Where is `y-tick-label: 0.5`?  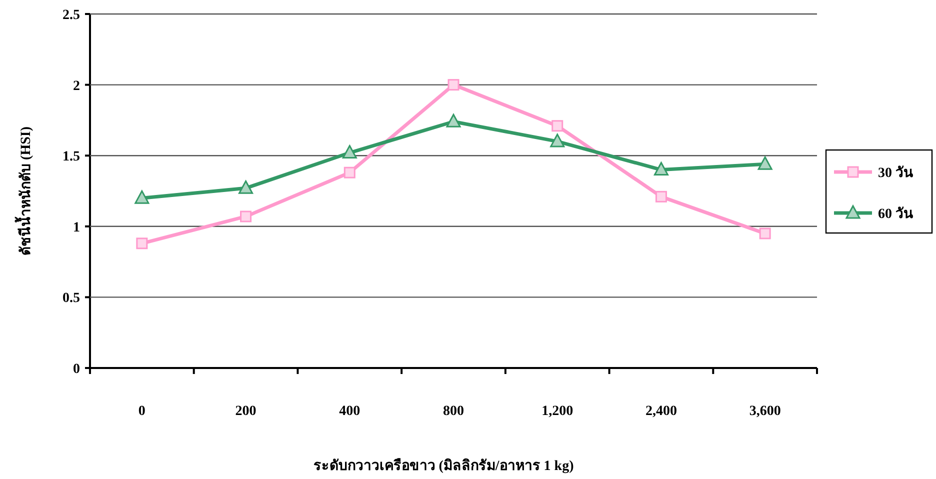
y-tick-label: 0.5 is located at coordinates (71, 298).